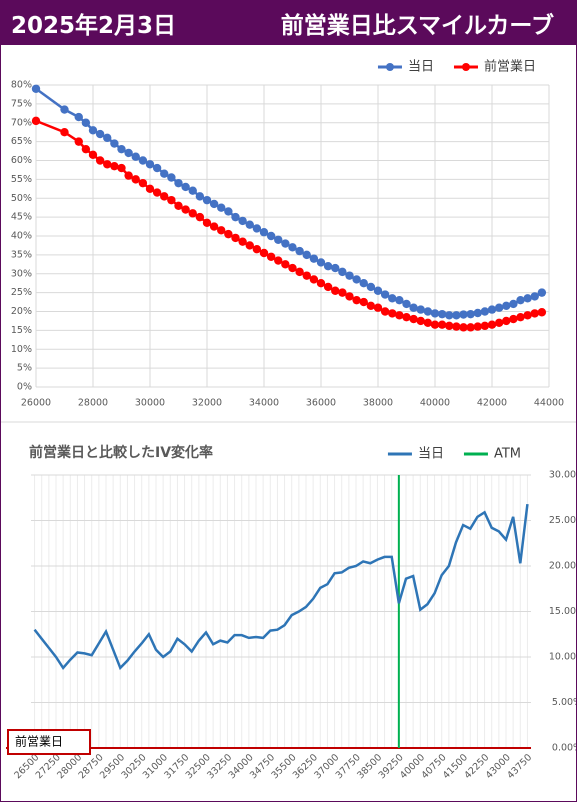 This screenshot has width=577, height=802. I want to click on y-tick-label: 70%, so click(21, 122).